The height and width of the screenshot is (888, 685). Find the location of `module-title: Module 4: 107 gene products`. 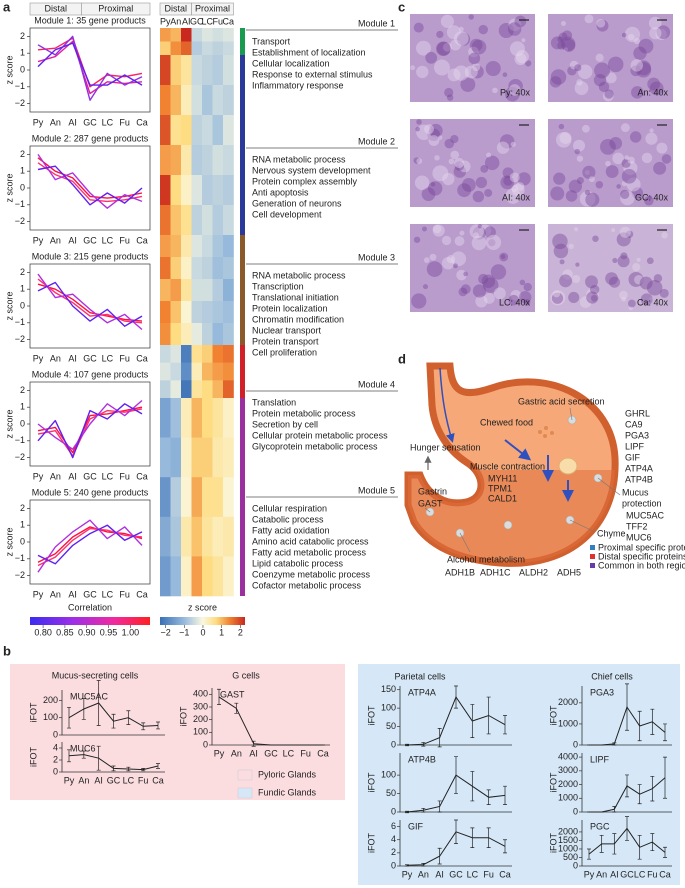

module-title: Module 4: 107 gene products is located at coordinates (90, 374).